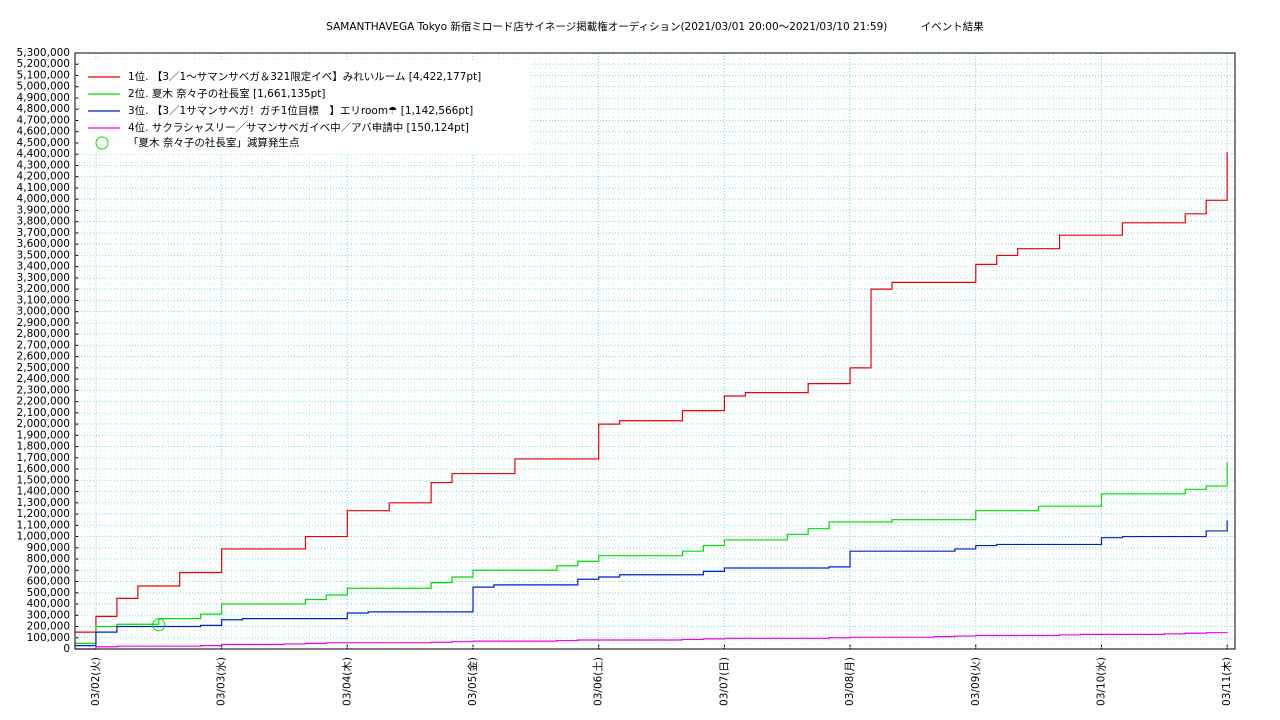 The width and height of the screenshot is (1280, 720). Describe the element at coordinates (43, 402) in the screenshot. I see `y-tick-label: 2,200,000` at that location.